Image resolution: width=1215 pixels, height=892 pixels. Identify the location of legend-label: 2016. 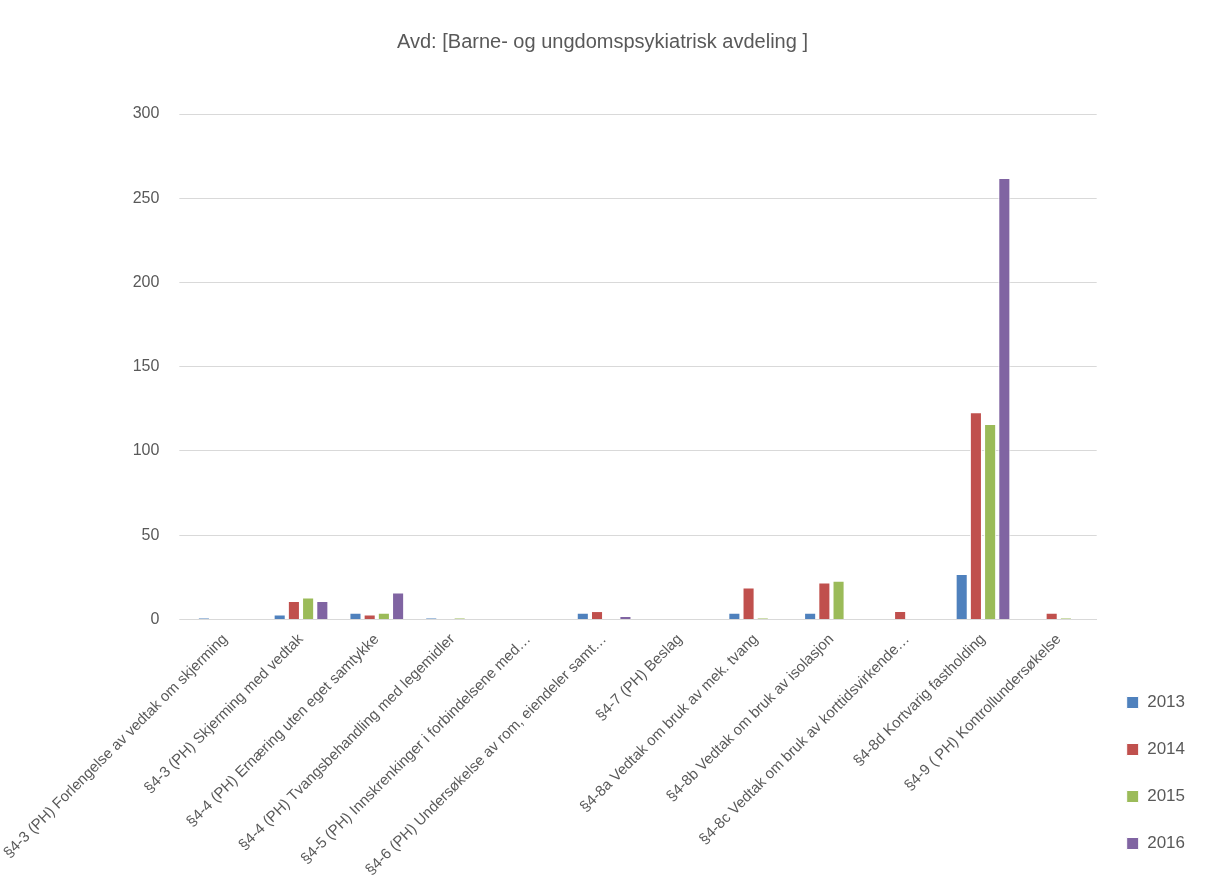
(1166, 843).